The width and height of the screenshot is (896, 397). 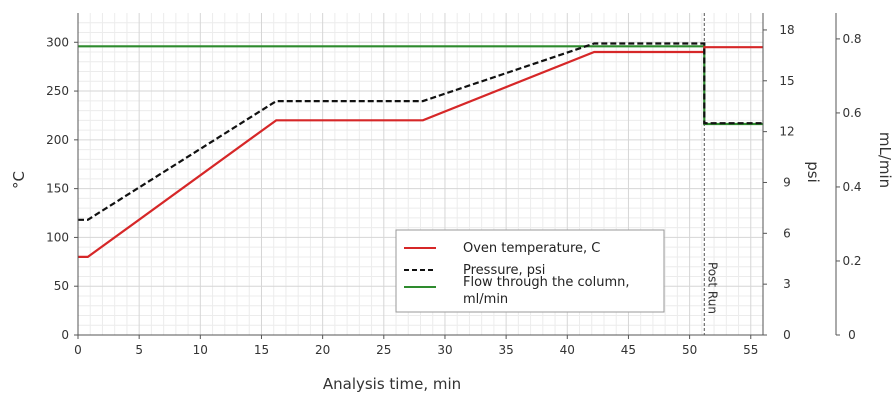 I want to click on y-psi-tick-label: 12, so click(x=786, y=132).